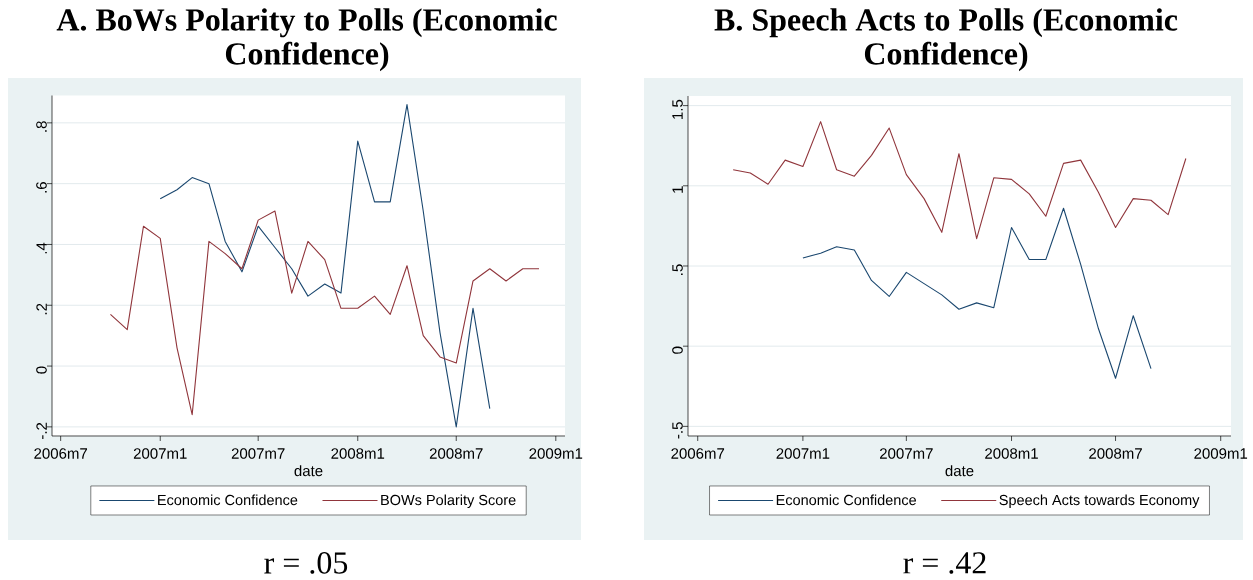 Image resolution: width=1253 pixels, height=580 pixels. I want to click on y-tick-label: -.2, so click(41, 430).